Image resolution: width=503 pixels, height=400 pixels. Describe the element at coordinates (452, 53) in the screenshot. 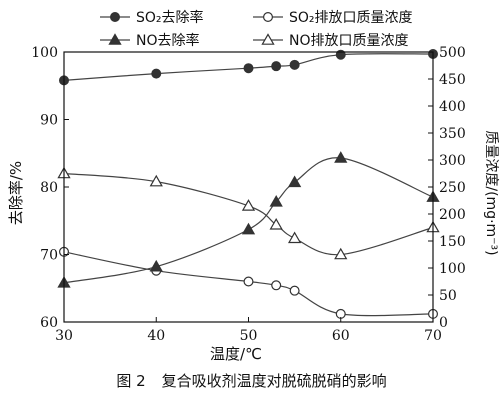

I see `y-right-tick-label: 500` at that location.